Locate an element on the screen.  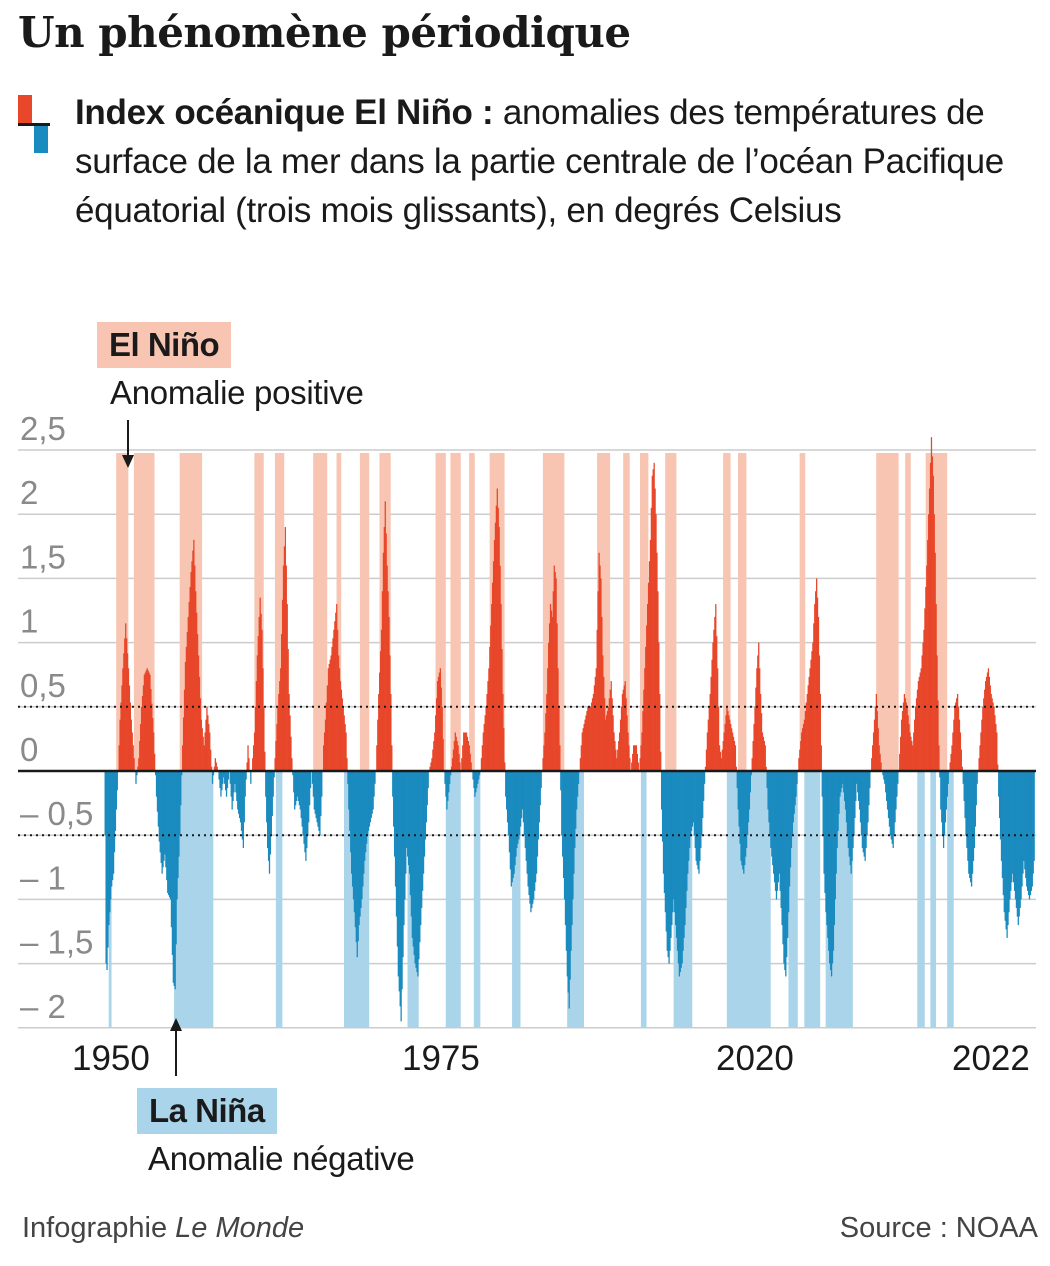
credit: Infographie Le Monde is located at coordinates (163, 1228).